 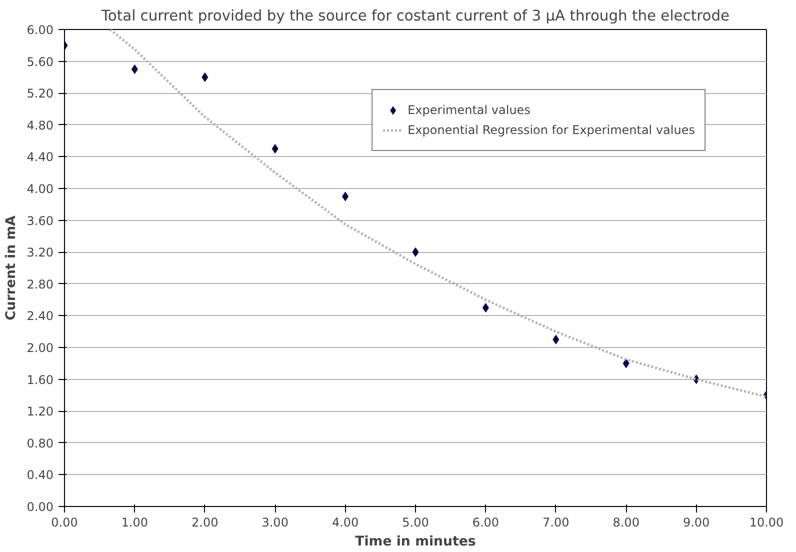 I want to click on x-tick-label: 8.00, so click(x=626, y=523).